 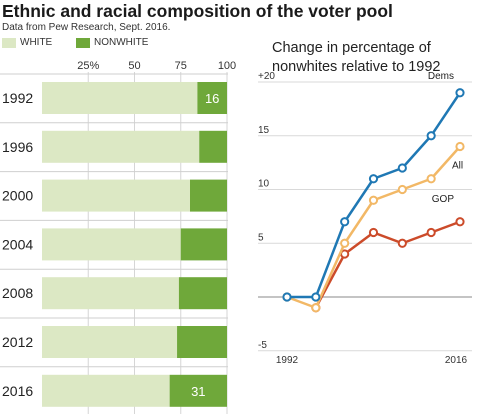 I want to click on category-label: 2004, so click(x=17, y=244).